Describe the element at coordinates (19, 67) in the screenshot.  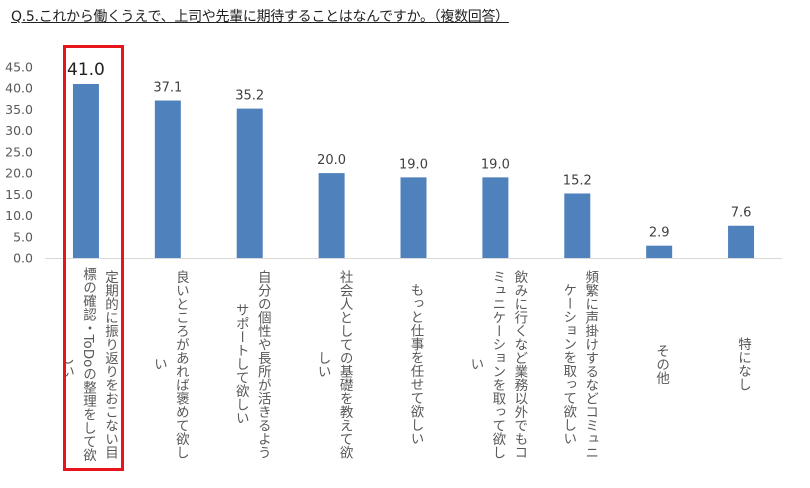
I see `y-tick-label: 45.0` at that location.